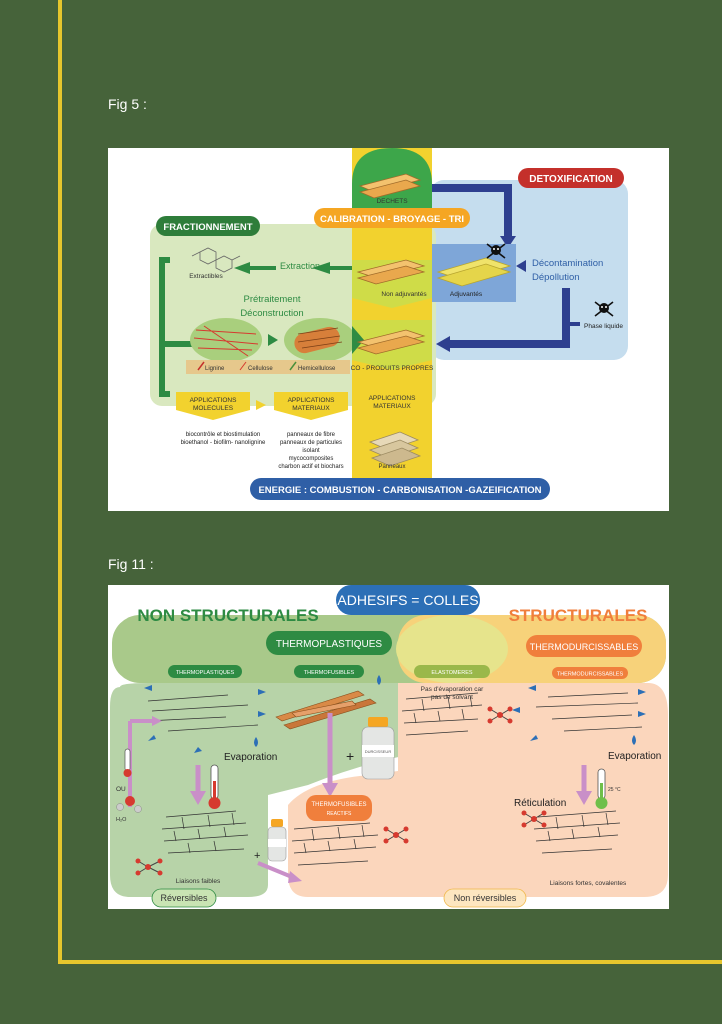 The width and height of the screenshot is (722, 1024). I want to click on pas-evaporation-line-2: pas de solvant, so click(452, 697).